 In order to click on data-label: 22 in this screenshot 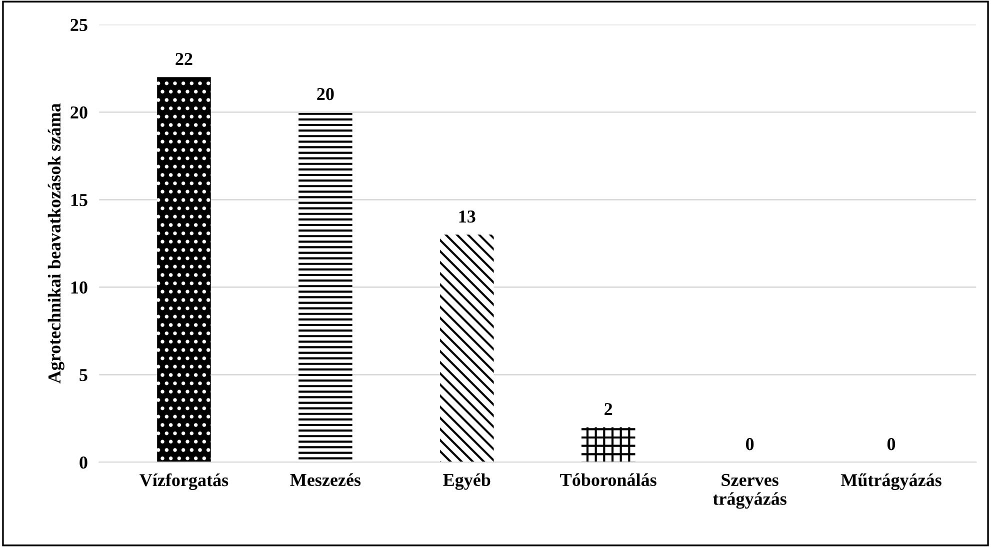, I will do `click(184, 58)`.